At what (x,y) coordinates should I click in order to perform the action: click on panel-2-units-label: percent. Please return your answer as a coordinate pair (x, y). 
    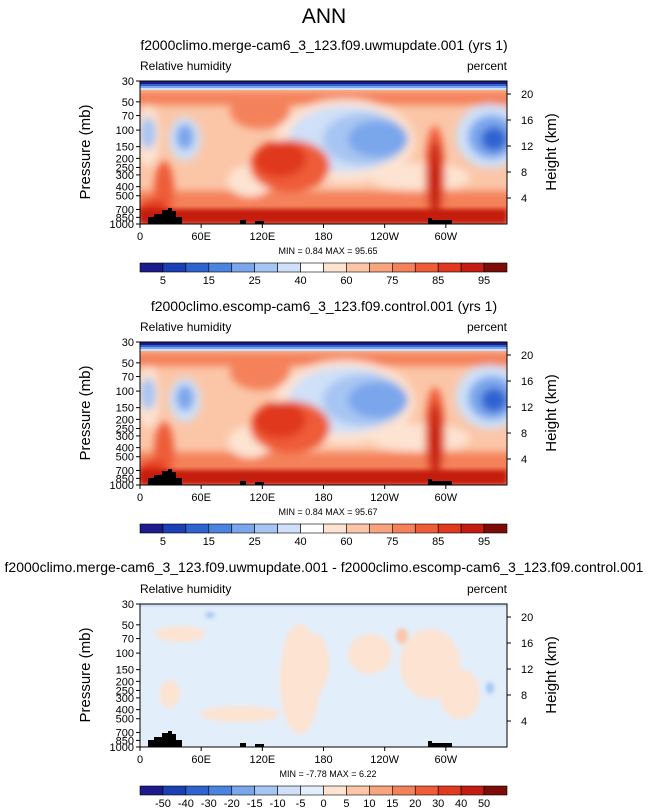
    Looking at the image, I should click on (487, 327).